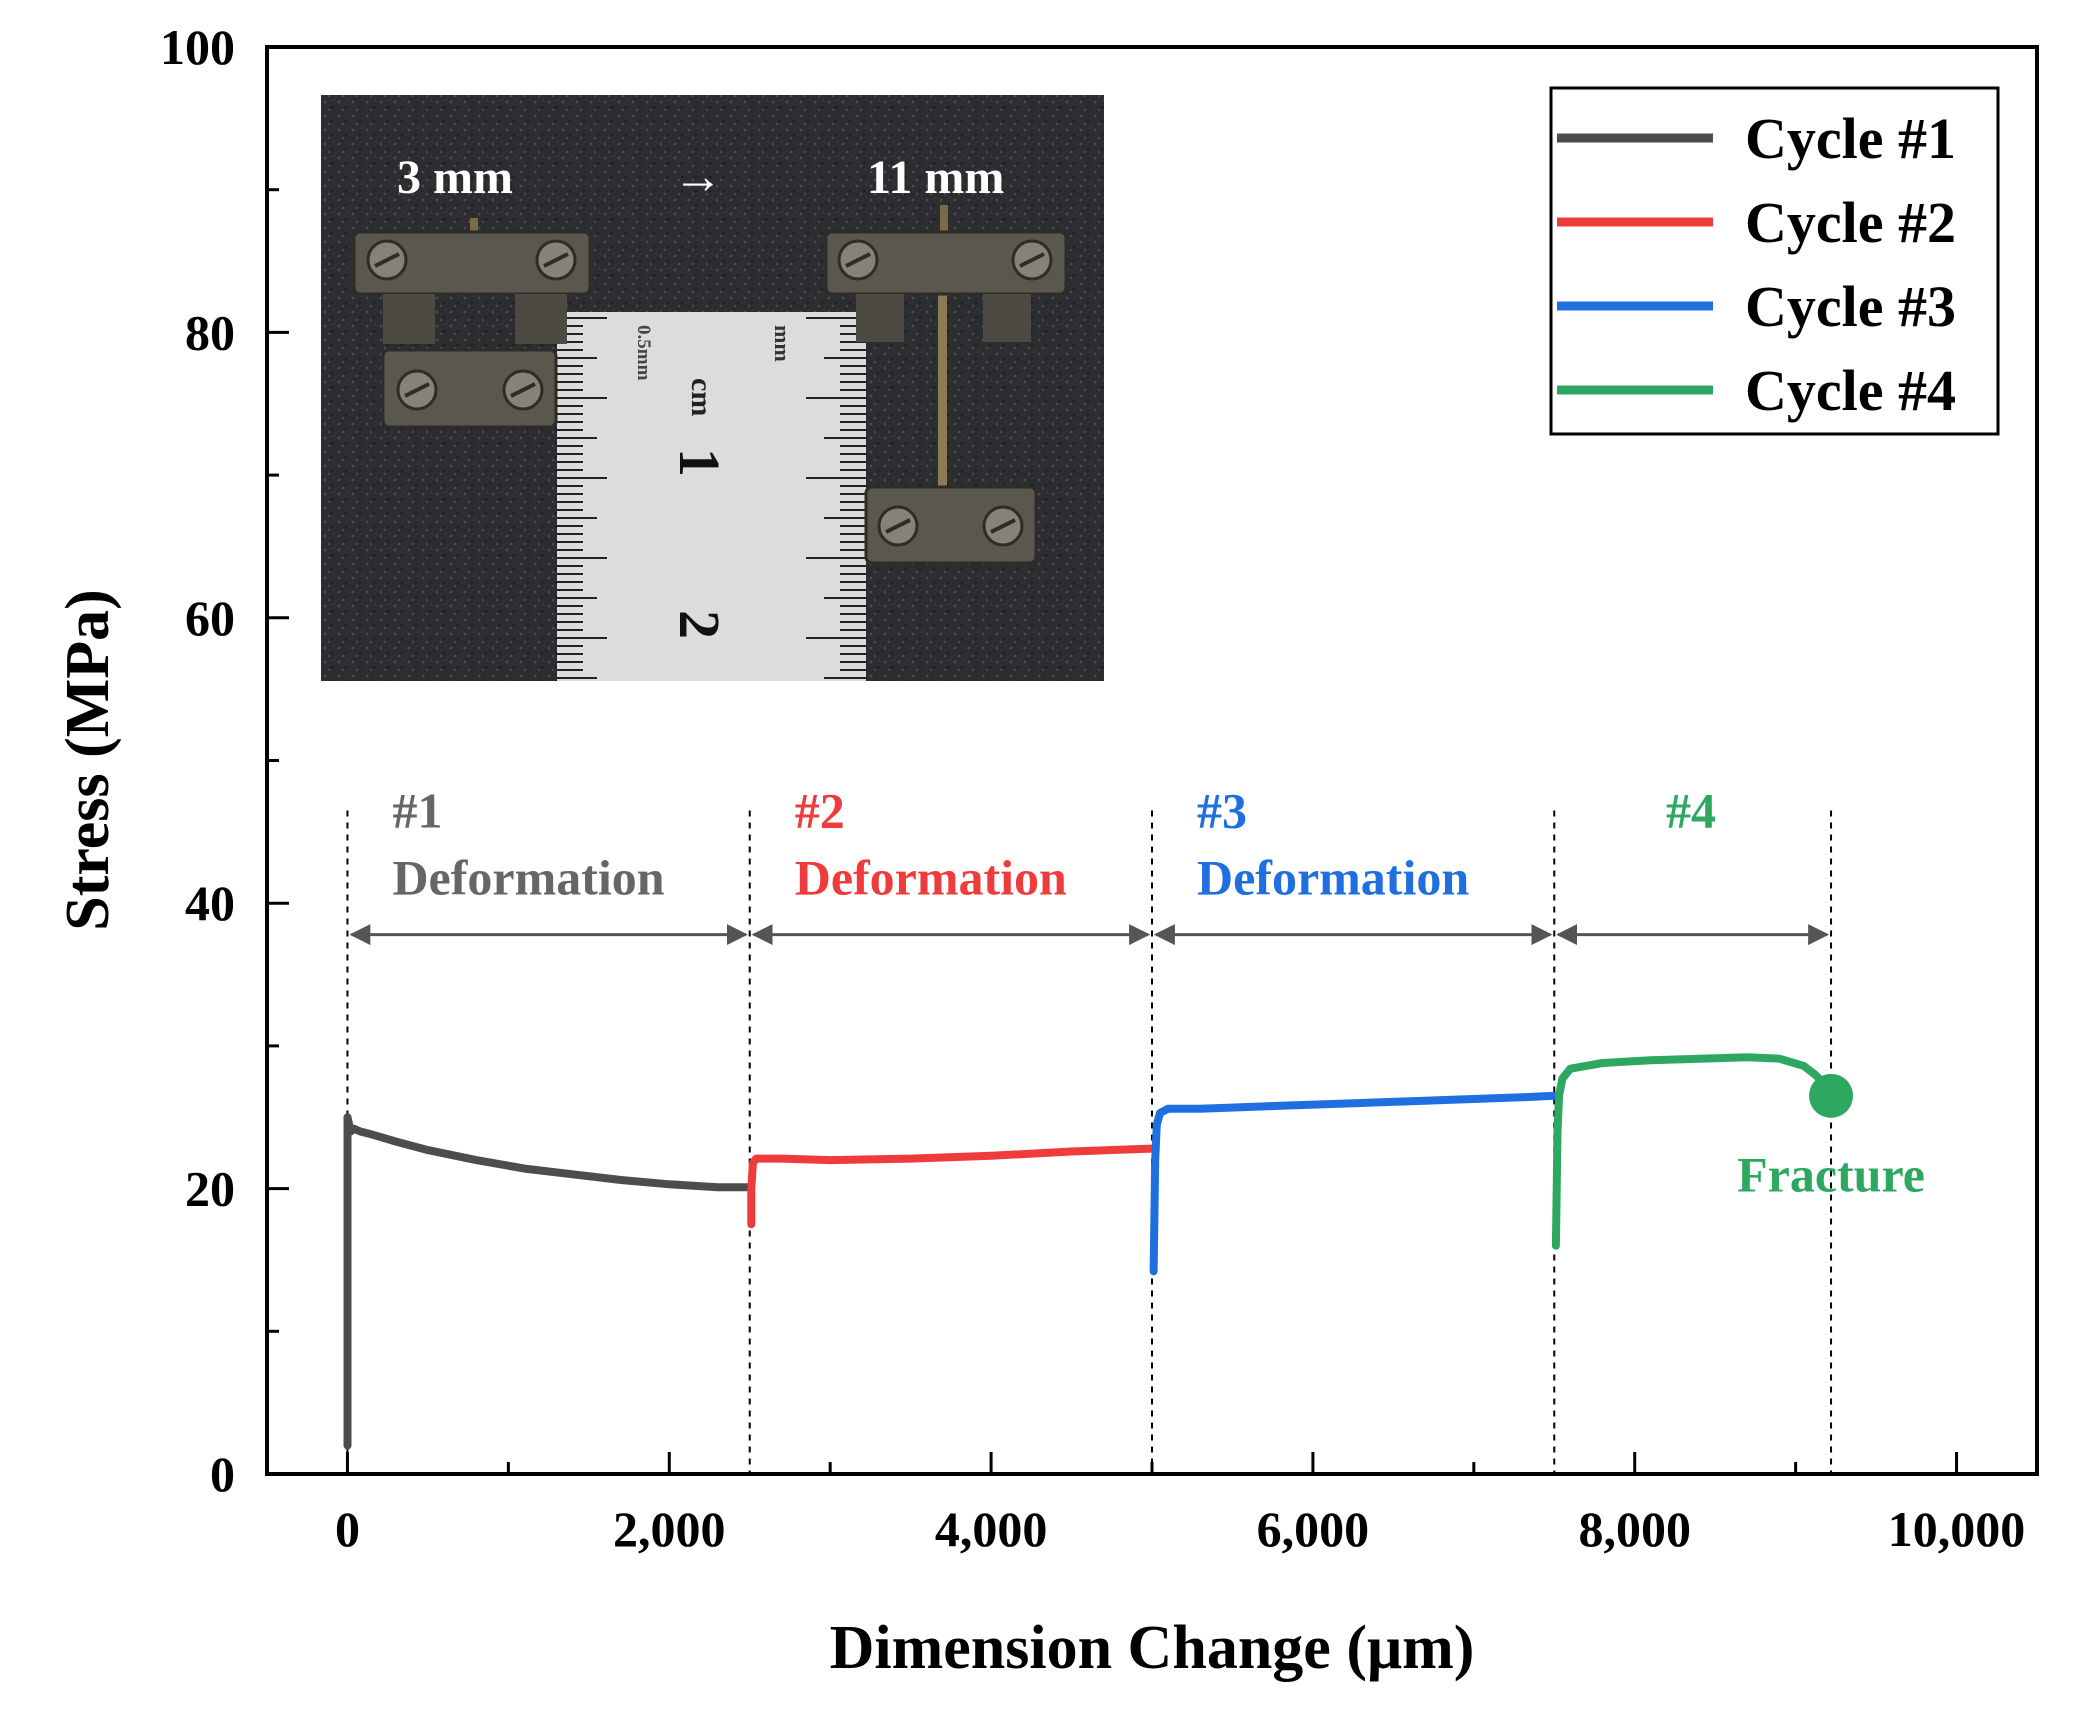 This screenshot has width=2073, height=1711. I want to click on clamp-3mm, so click(472, 323).